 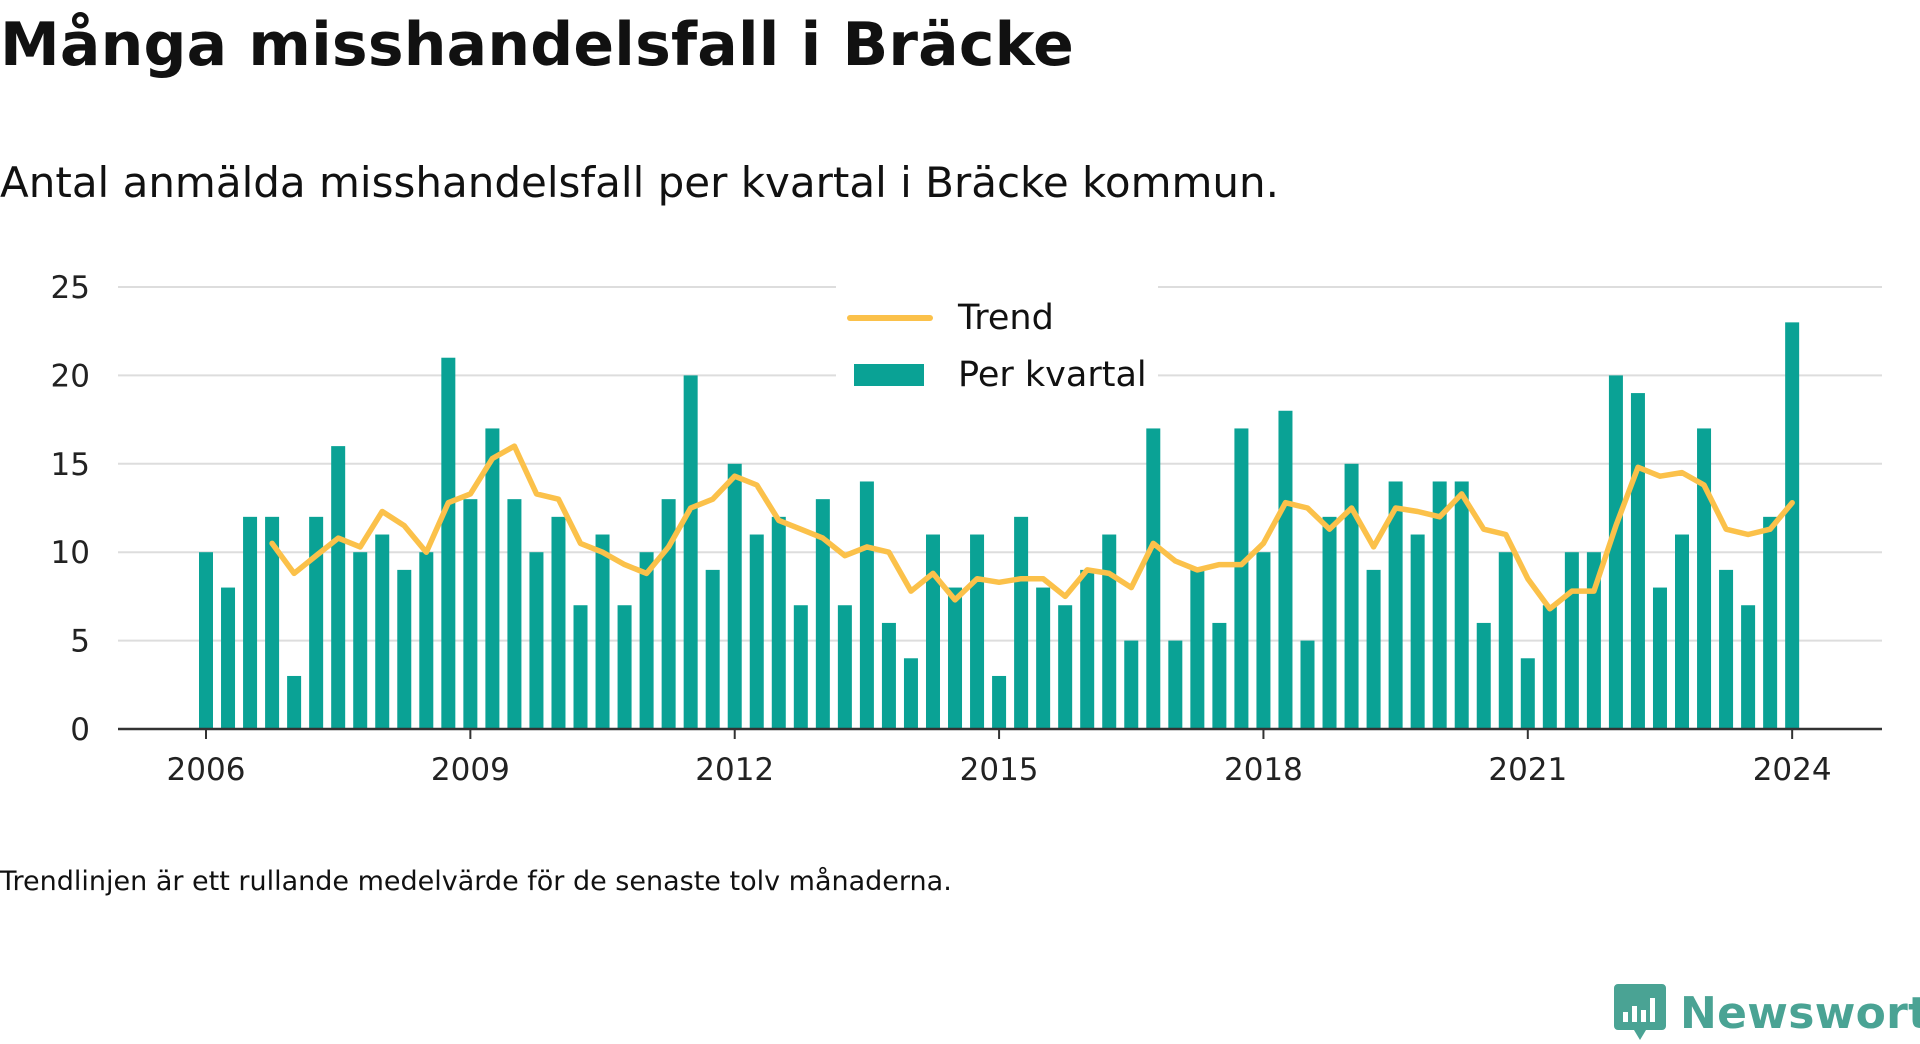 I want to click on y-tick-label: 0, so click(x=80, y=730).